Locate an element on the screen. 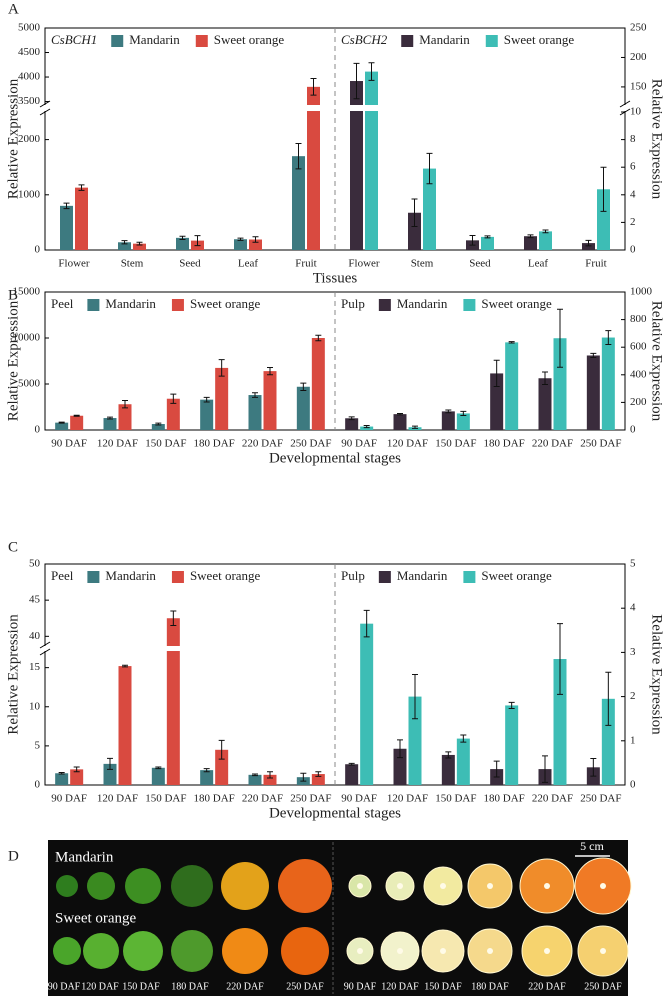  x-tick-label: 120 DAF is located at coordinates (117, 444).